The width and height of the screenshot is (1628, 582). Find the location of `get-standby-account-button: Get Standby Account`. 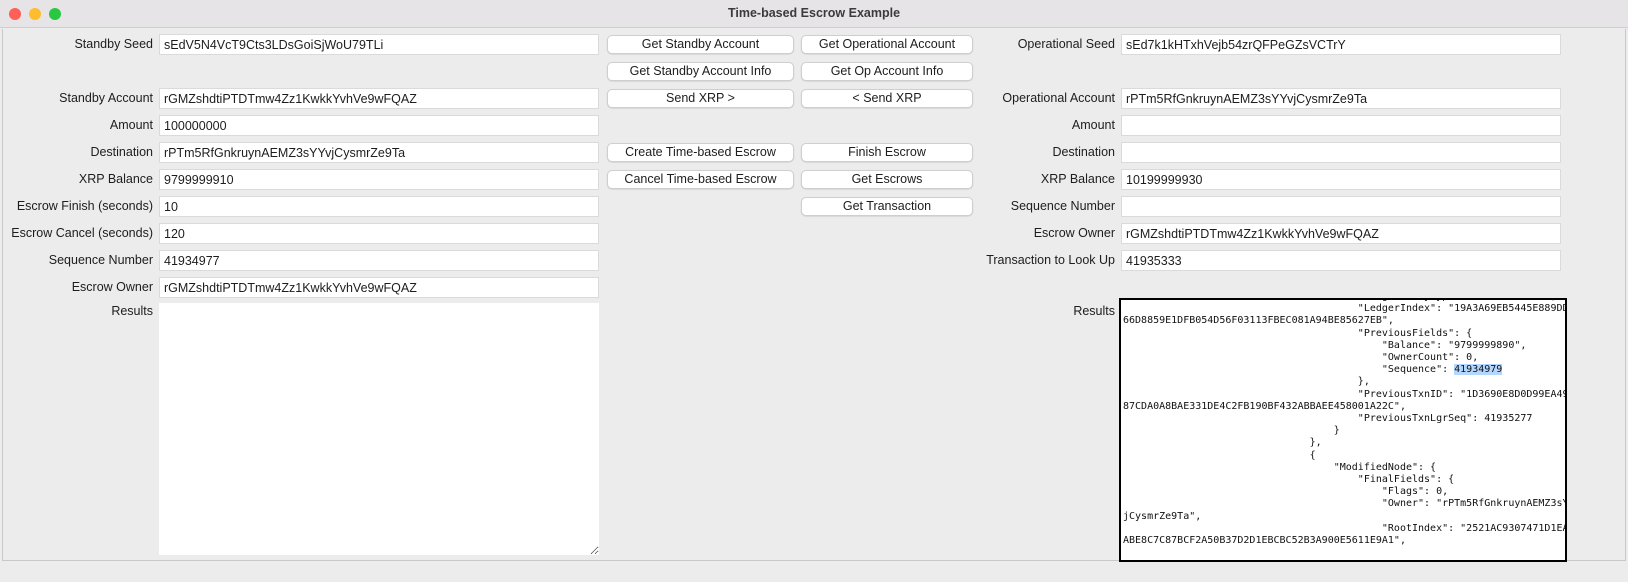

get-standby-account-button: Get Standby Account is located at coordinates (700, 44).